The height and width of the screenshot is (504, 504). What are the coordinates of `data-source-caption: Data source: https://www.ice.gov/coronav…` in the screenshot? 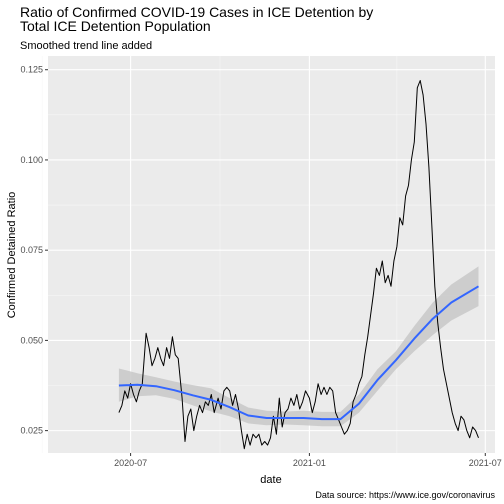 It's located at (405, 495).